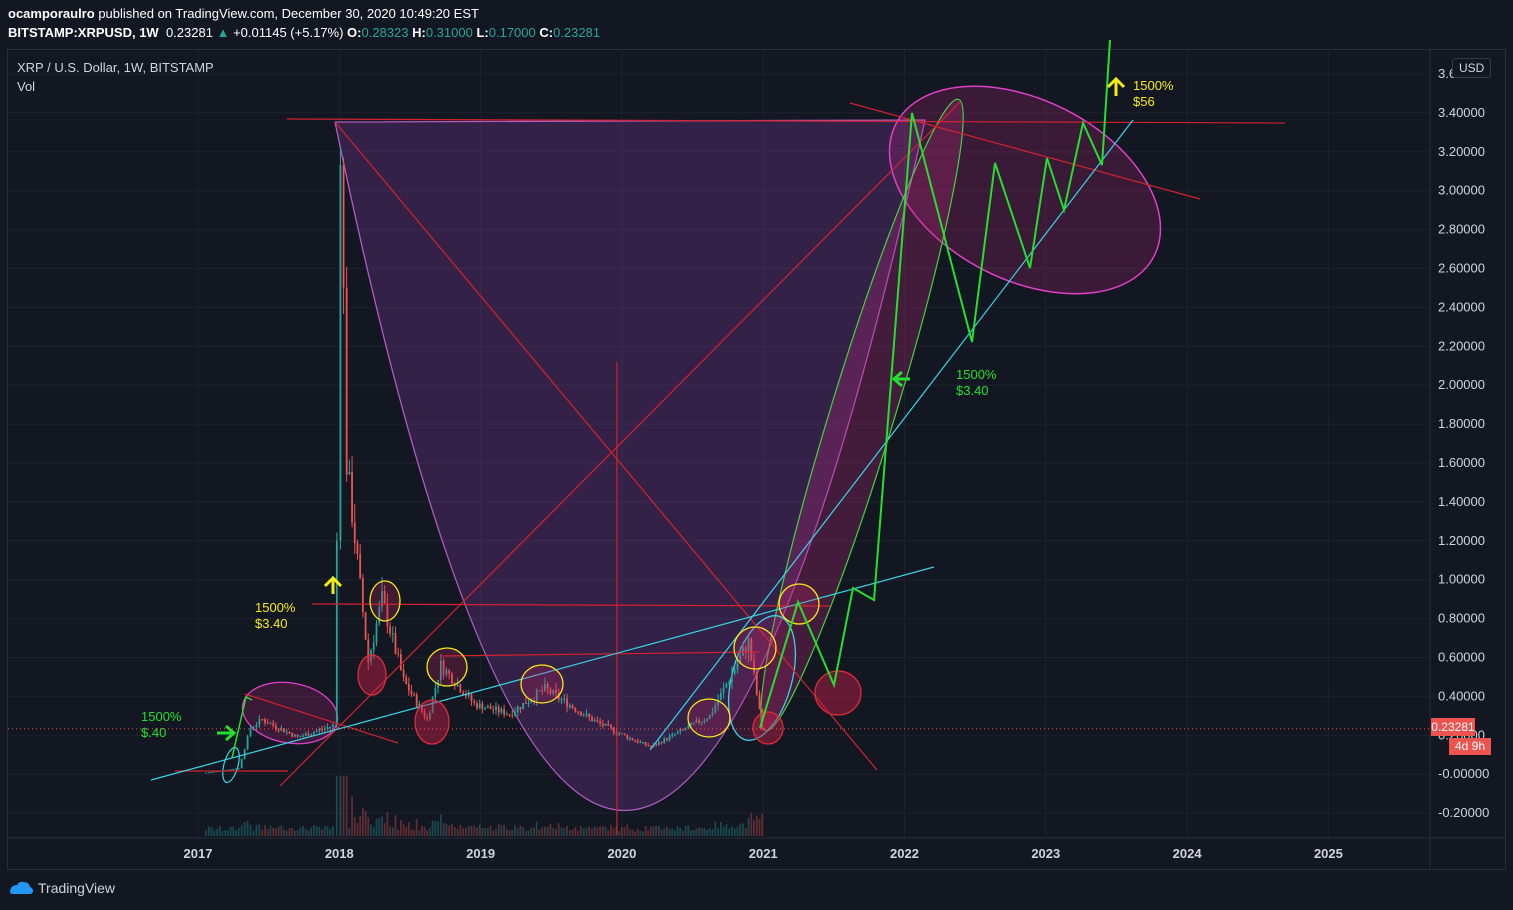 The image size is (1513, 910). I want to click on currency-button: USD, so click(1472, 68).